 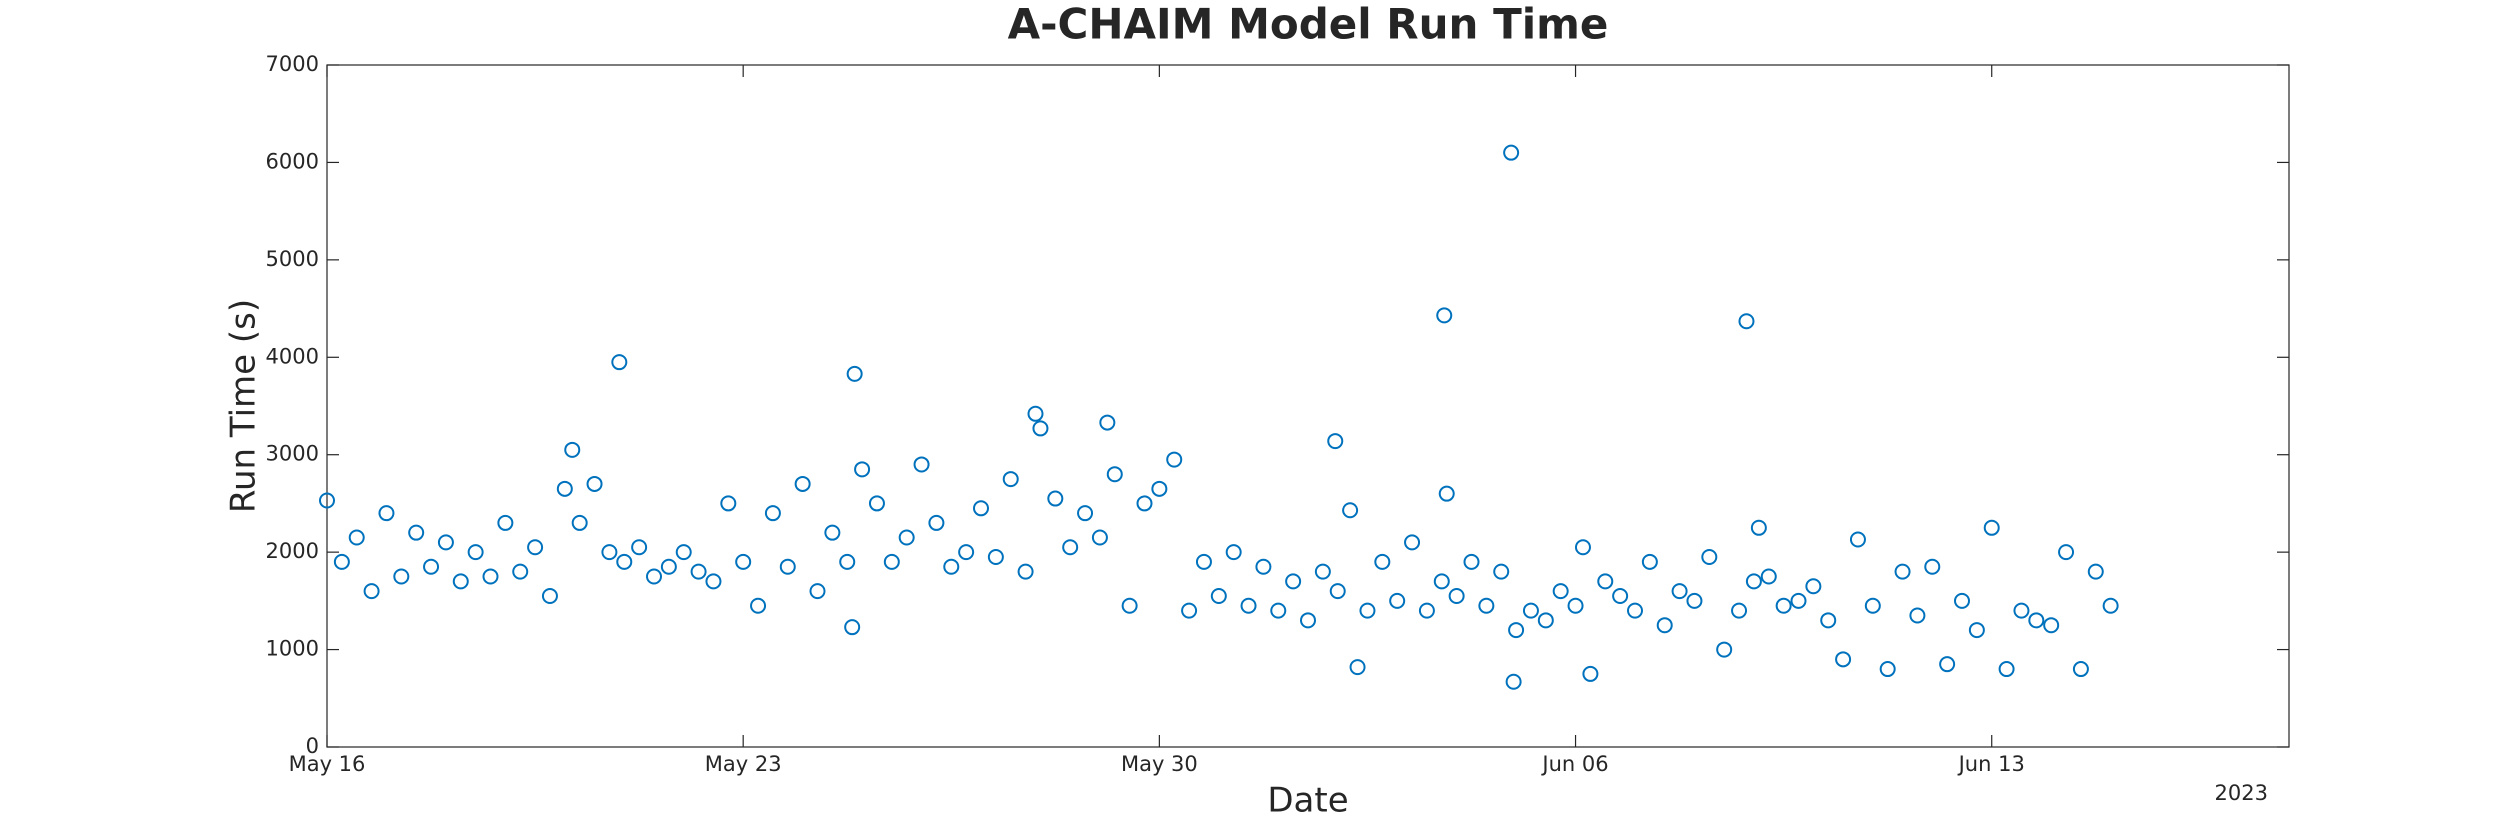 What do you see at coordinates (312, 746) in the screenshot?
I see `y-tick-label: 0` at bounding box center [312, 746].